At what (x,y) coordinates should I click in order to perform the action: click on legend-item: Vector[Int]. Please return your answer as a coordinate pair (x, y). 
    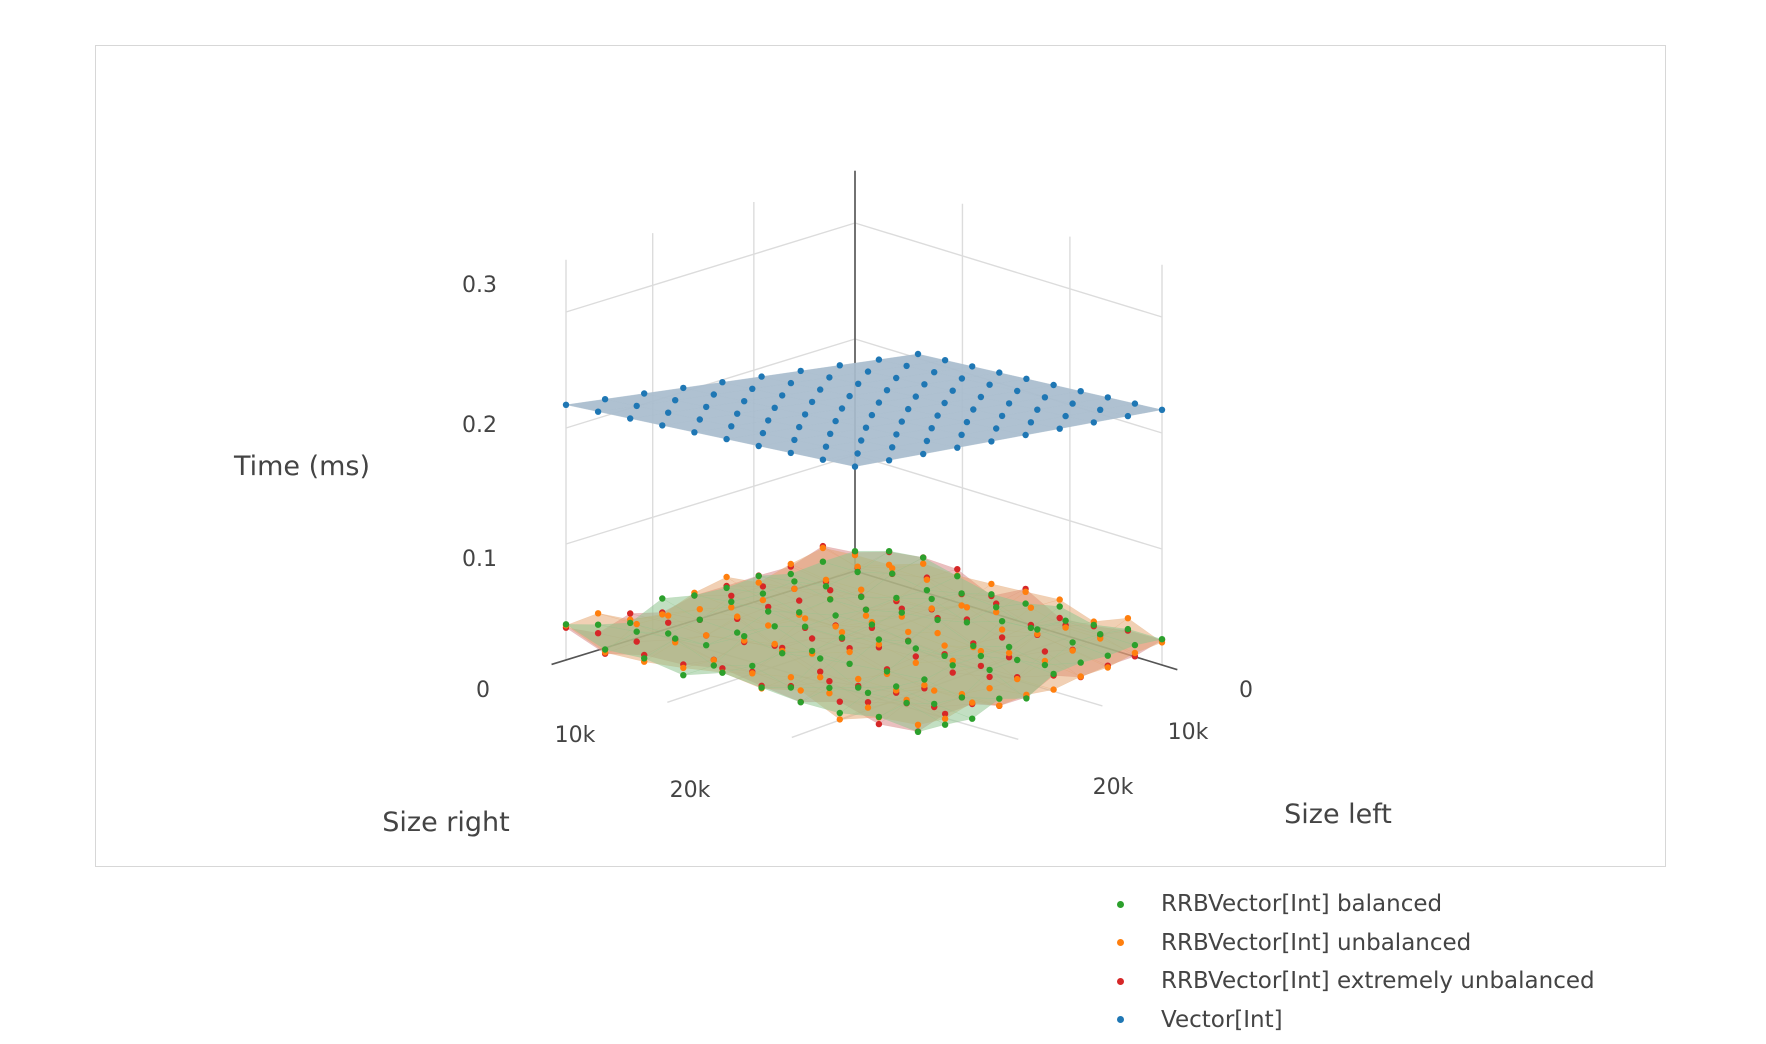
    Looking at the image, I should click on (1420, 1020).